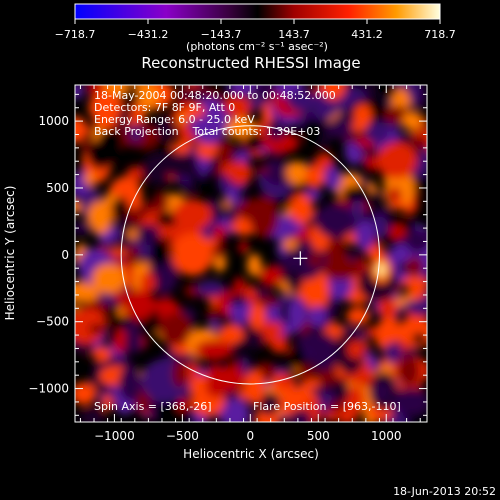 The height and width of the screenshot is (500, 500). What do you see at coordinates (327, 406) in the screenshot?
I see `flare-position-label: Flare Position = [963,-110]` at bounding box center [327, 406].